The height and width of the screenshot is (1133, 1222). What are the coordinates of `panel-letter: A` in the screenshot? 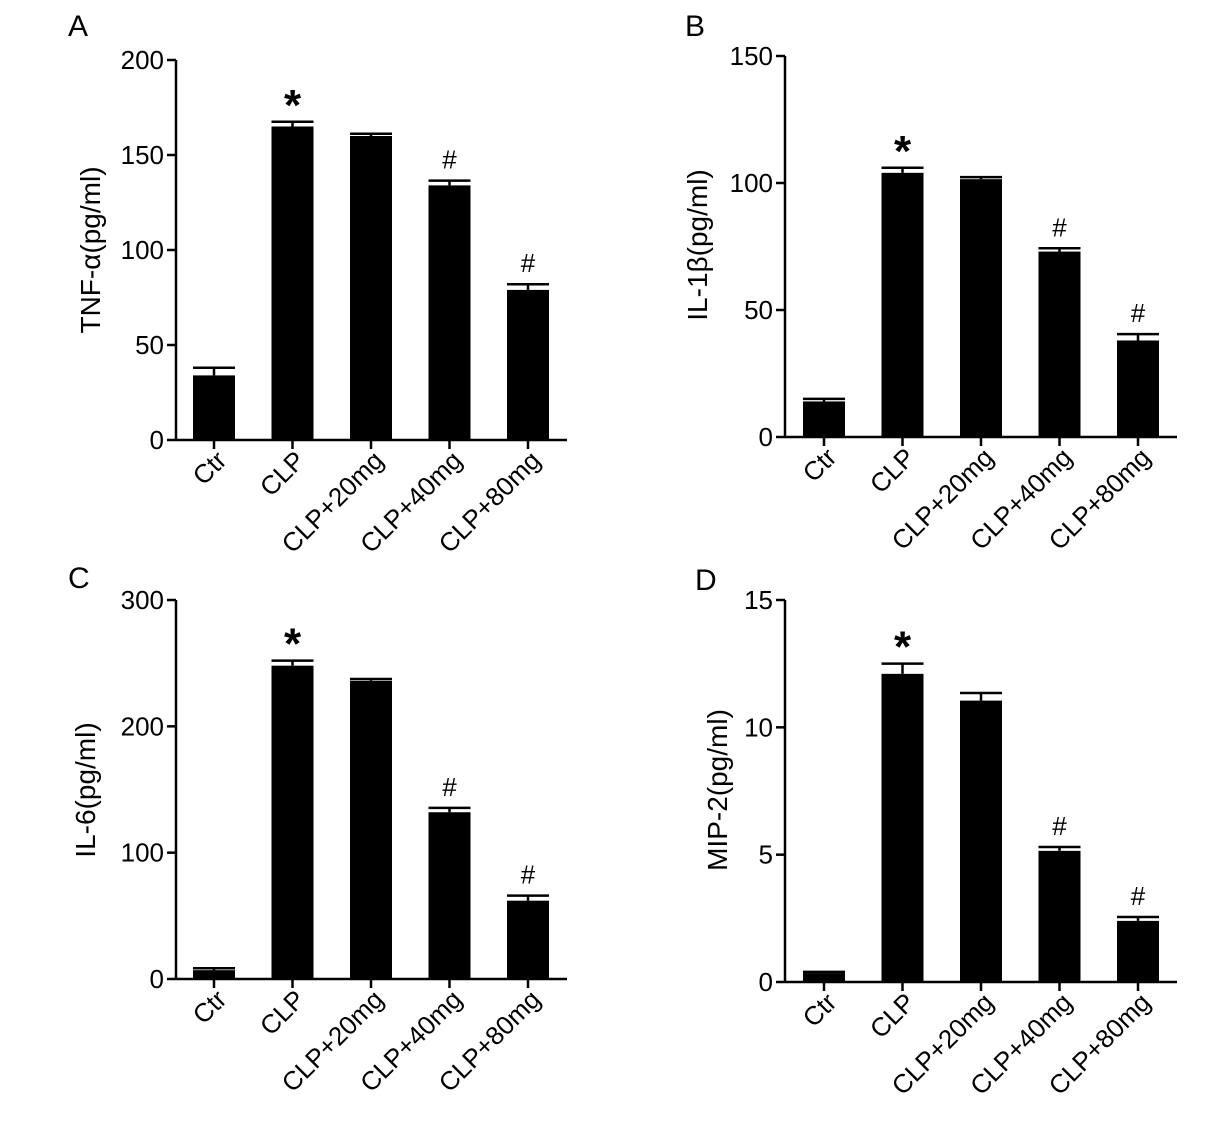 It's located at (78, 26).